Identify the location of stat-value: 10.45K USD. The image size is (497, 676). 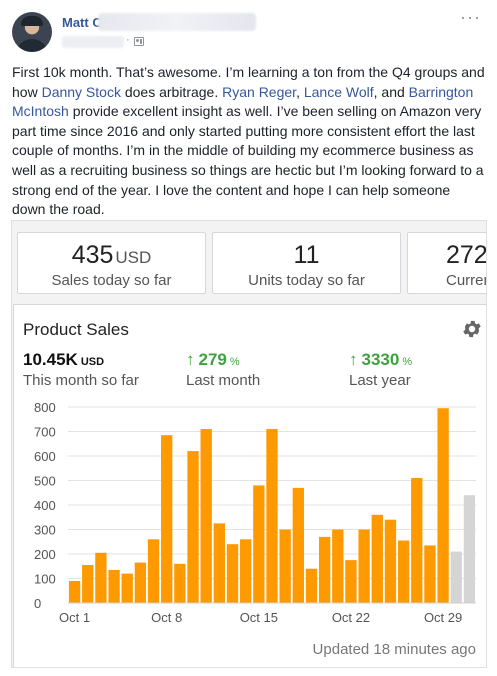
(81, 360).